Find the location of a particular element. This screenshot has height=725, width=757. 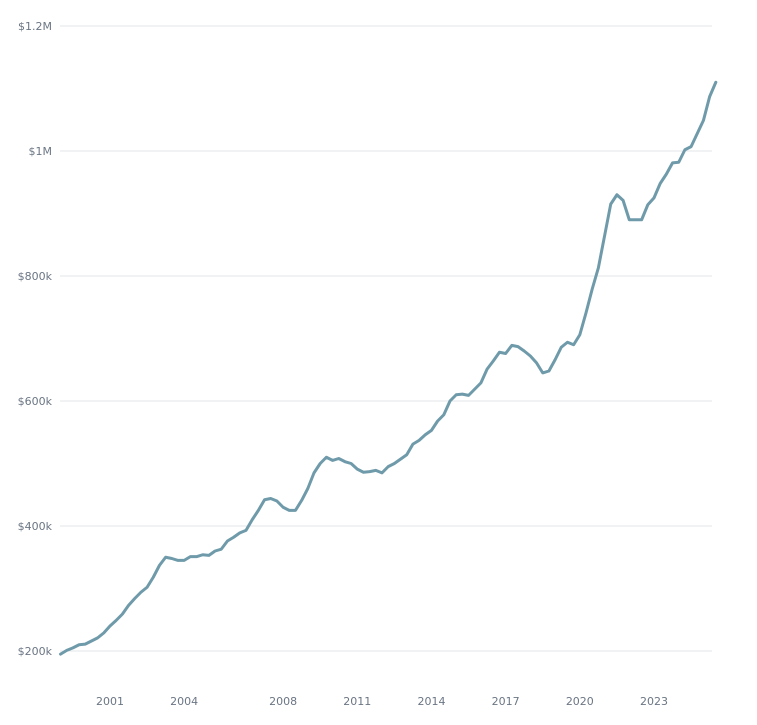

x-tick-label: 2017 is located at coordinates (506, 701).